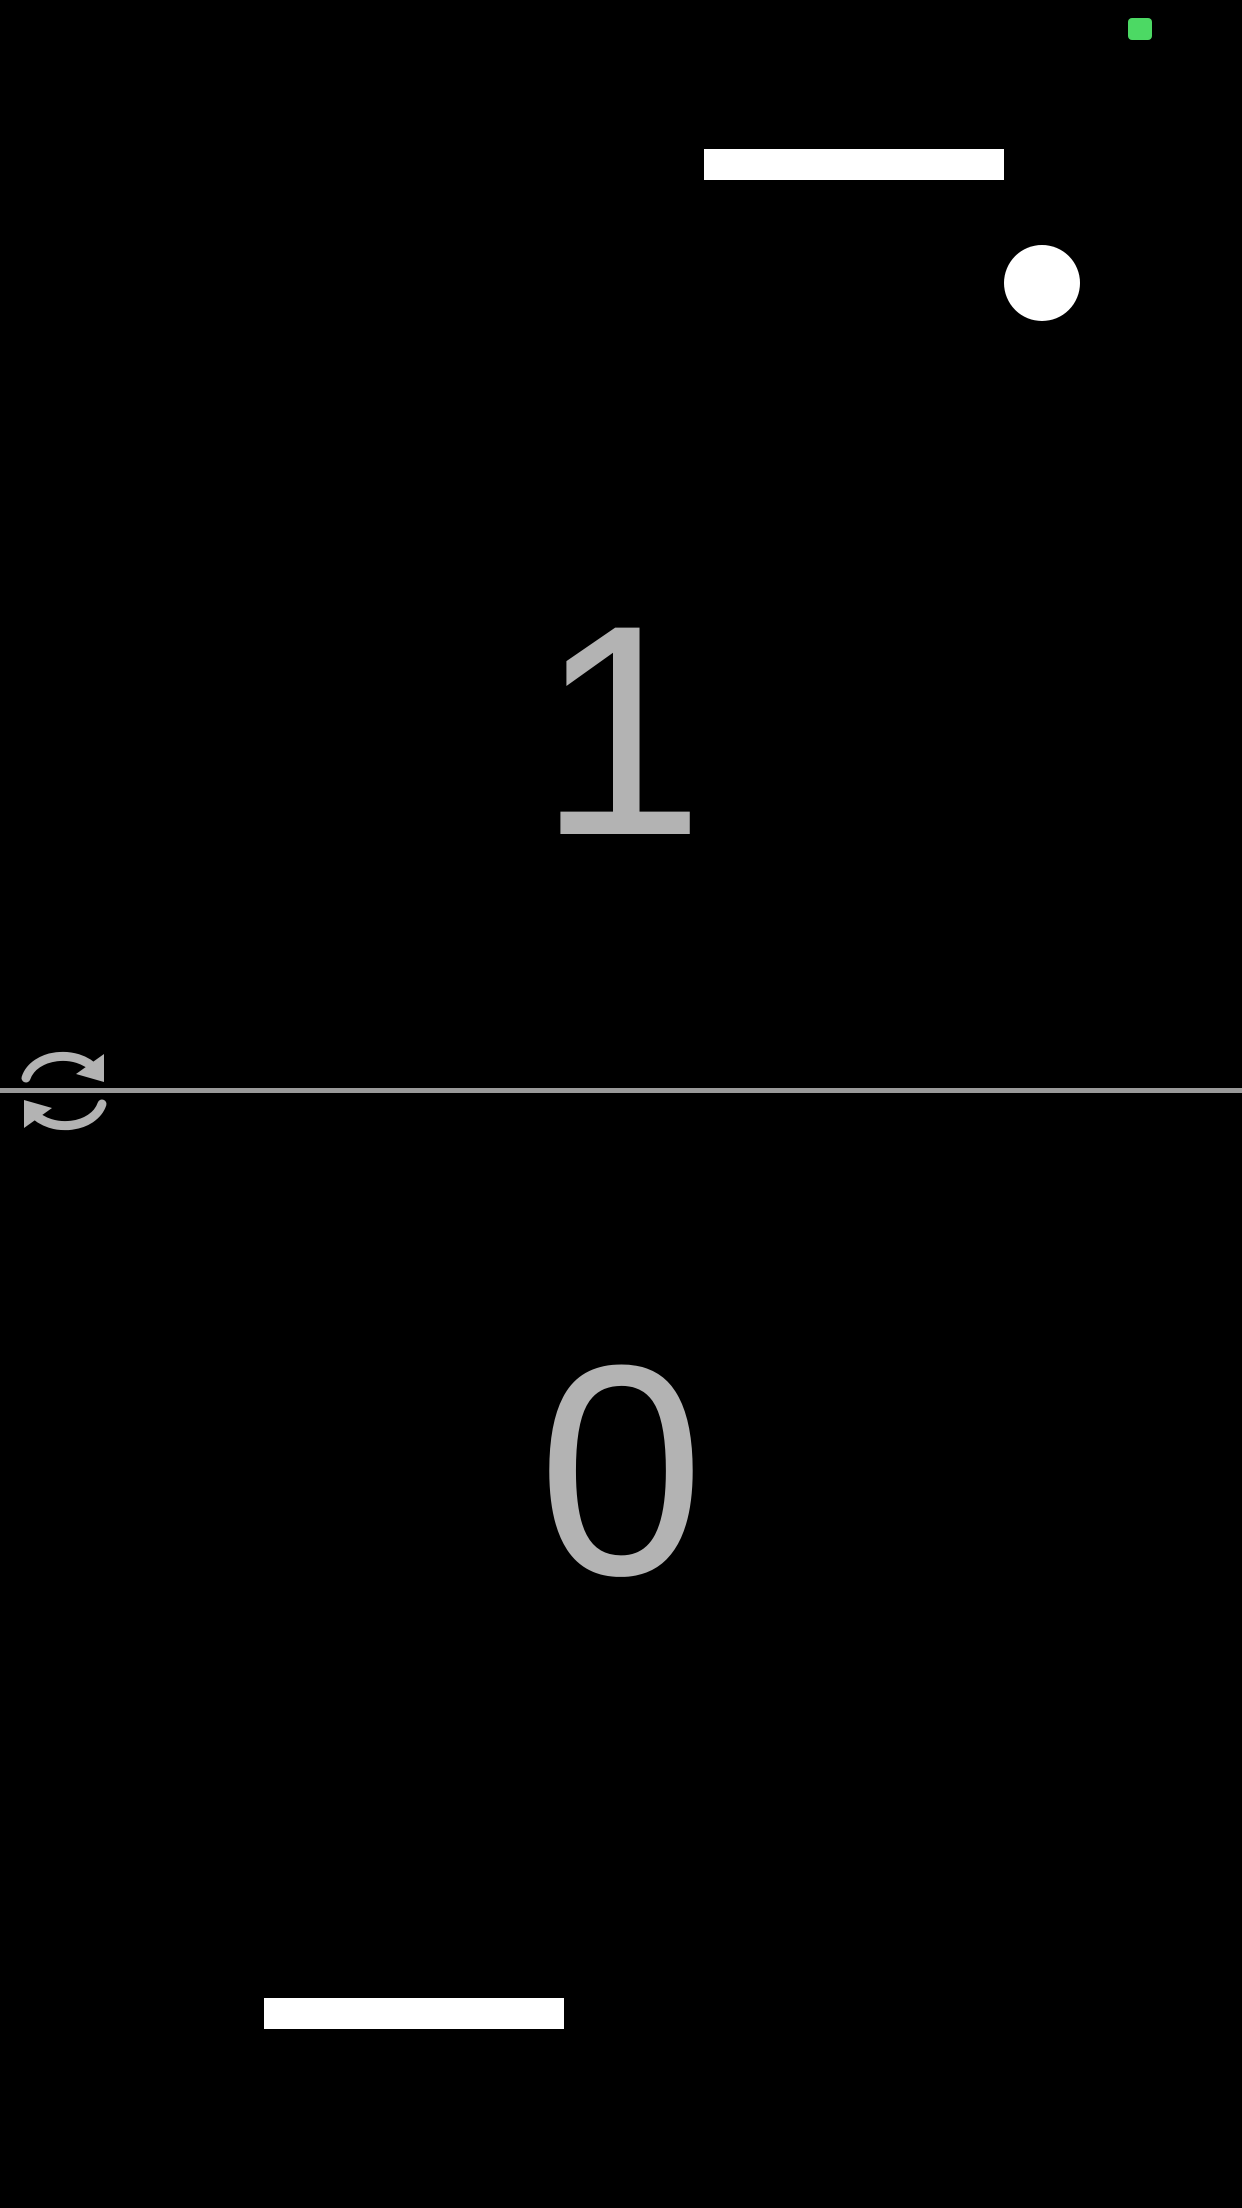 The width and height of the screenshot is (1242, 2208). Describe the element at coordinates (1042, 283) in the screenshot. I see `ball` at that location.